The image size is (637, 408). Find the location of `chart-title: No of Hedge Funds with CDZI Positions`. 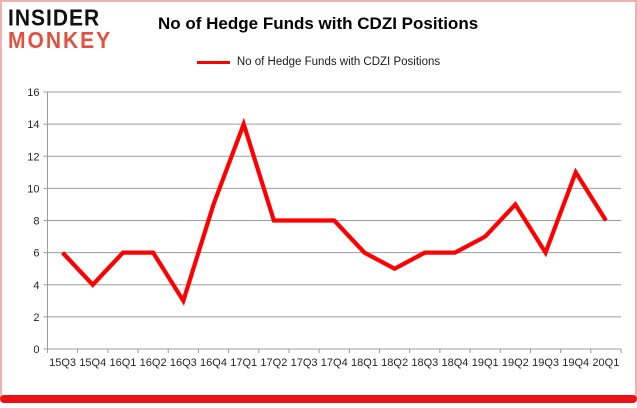

chart-title: No of Hedge Funds with CDZI Positions is located at coordinates (318, 23).